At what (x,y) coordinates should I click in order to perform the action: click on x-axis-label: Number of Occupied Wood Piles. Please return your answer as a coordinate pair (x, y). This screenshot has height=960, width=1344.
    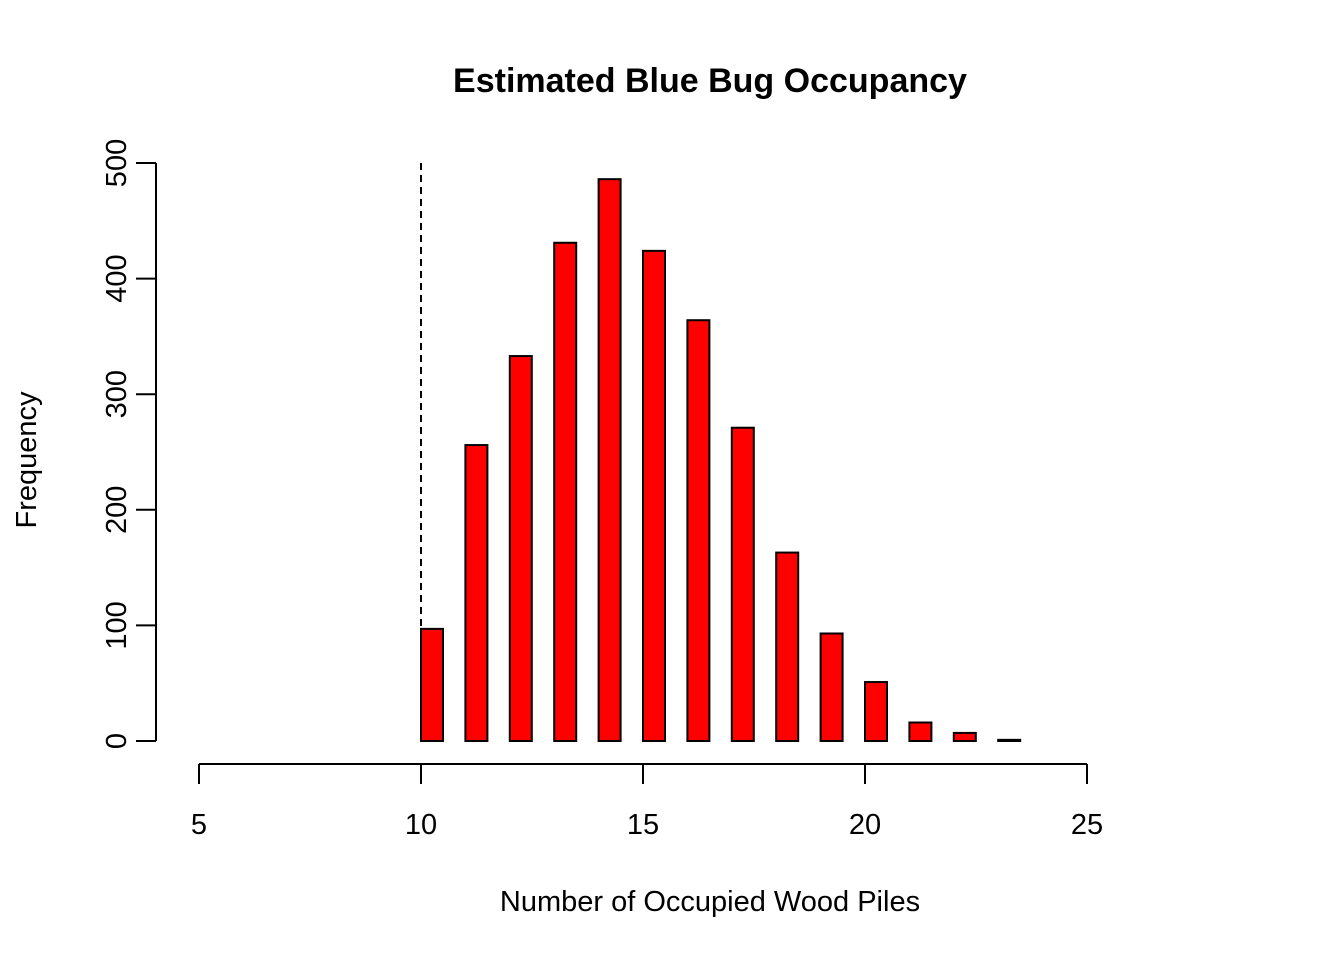
    Looking at the image, I should click on (710, 902).